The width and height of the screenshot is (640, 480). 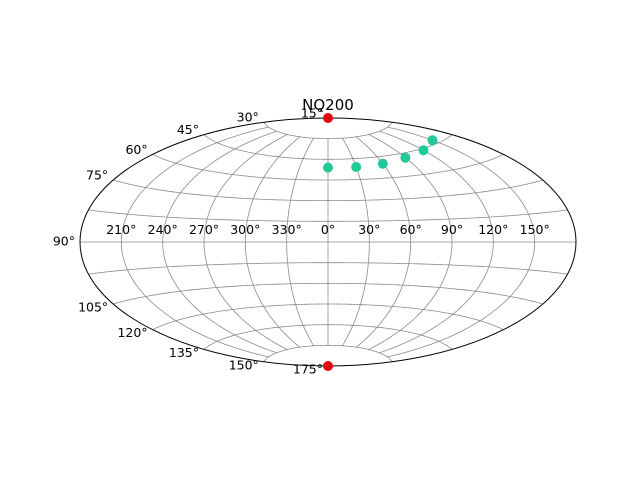 I want to click on lat-tick-label: 75°, so click(x=97, y=175).